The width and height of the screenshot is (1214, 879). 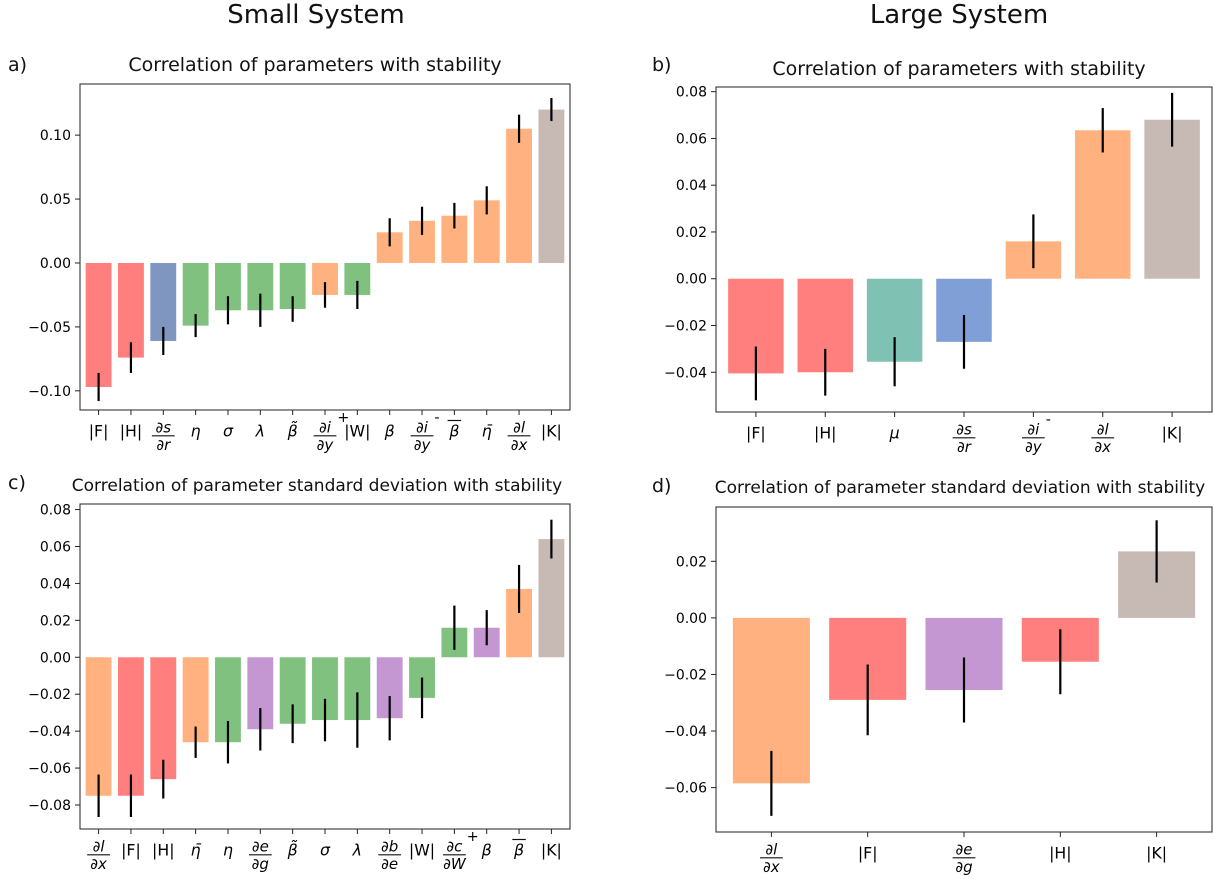 What do you see at coordinates (55, 658) in the screenshot?
I see `y-tick-label: 0.00` at bounding box center [55, 658].